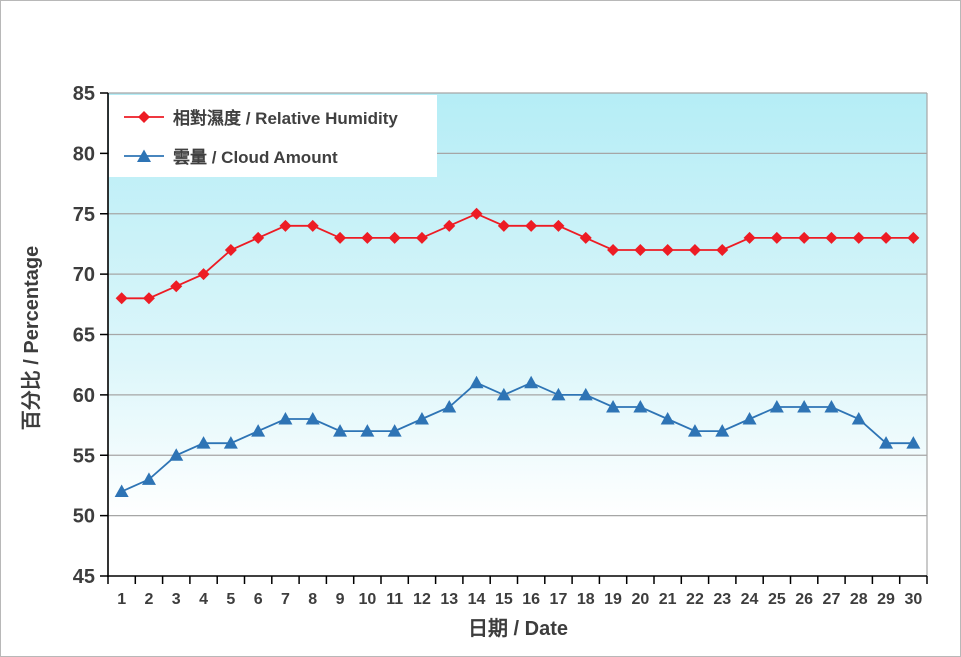 The height and width of the screenshot is (657, 961). Describe the element at coordinates (285, 118) in the screenshot. I see `legend-label-relative-humidity: 相對濕度 / Relative Humidity` at that location.